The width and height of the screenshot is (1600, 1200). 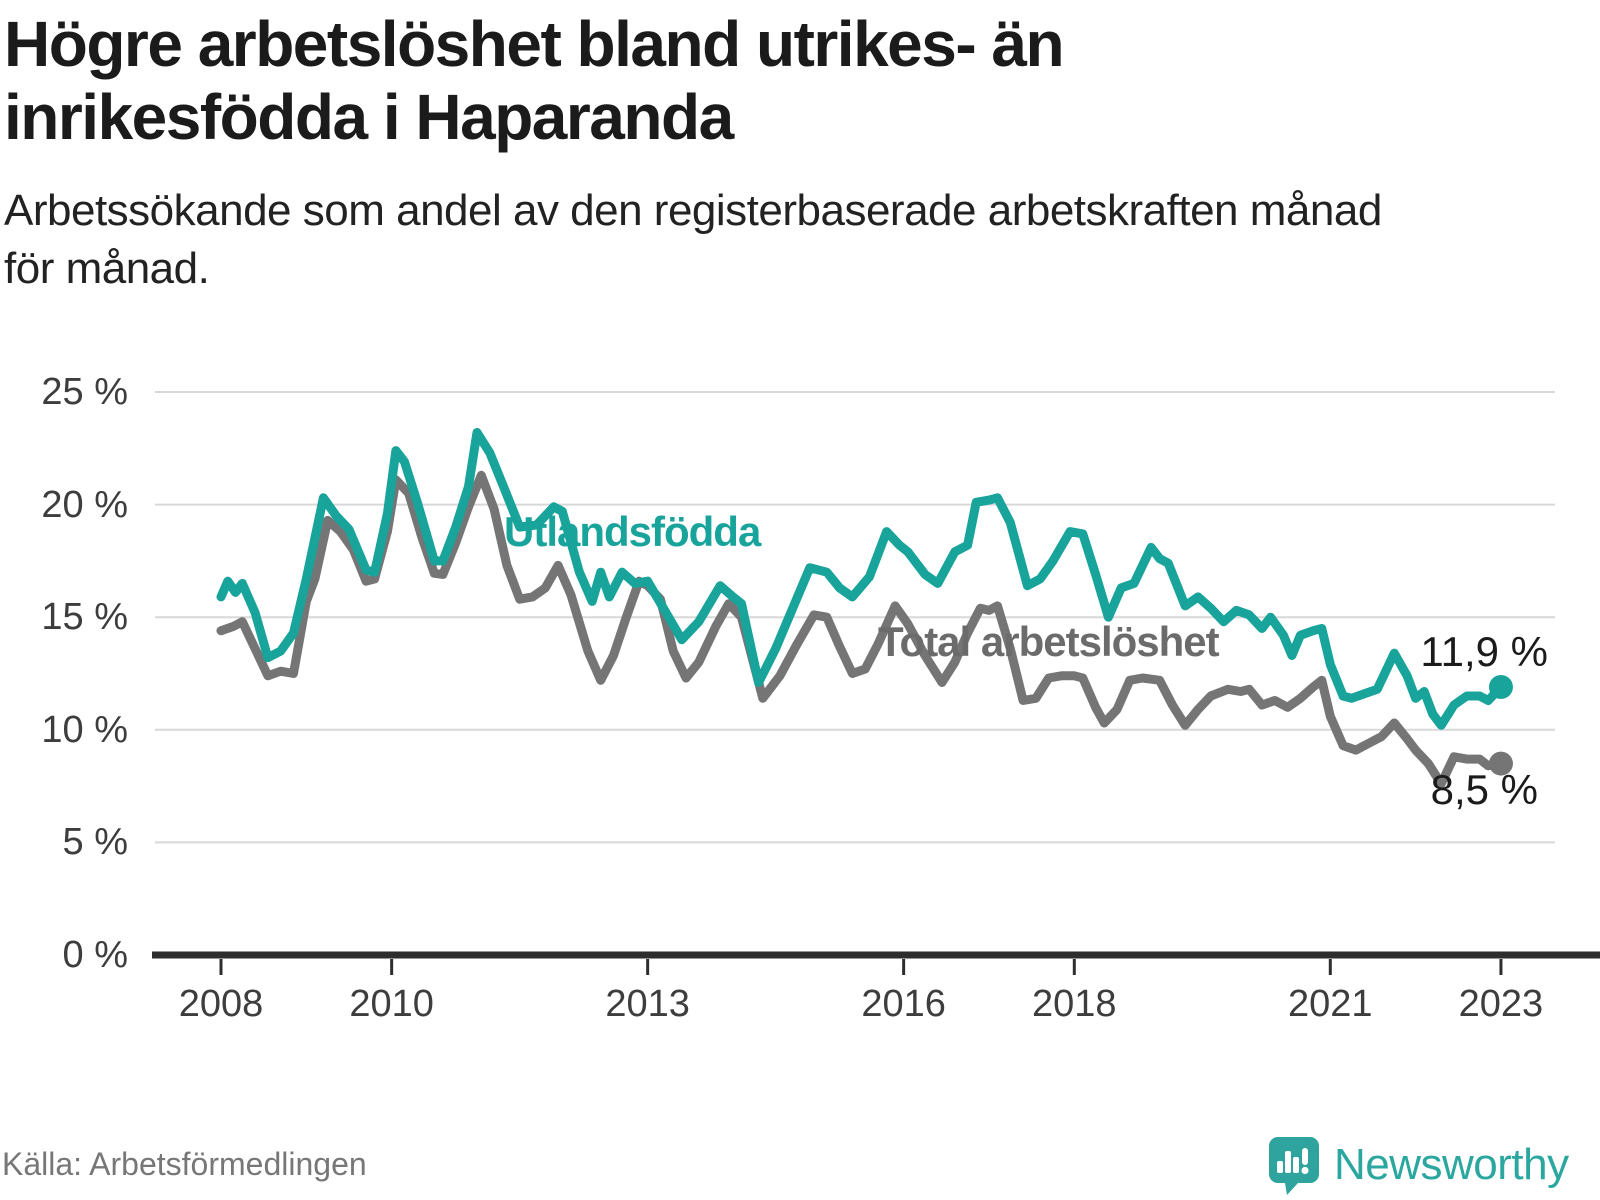 What do you see at coordinates (95, 842) in the screenshot?
I see `y-axis-label-5: 5 %` at bounding box center [95, 842].